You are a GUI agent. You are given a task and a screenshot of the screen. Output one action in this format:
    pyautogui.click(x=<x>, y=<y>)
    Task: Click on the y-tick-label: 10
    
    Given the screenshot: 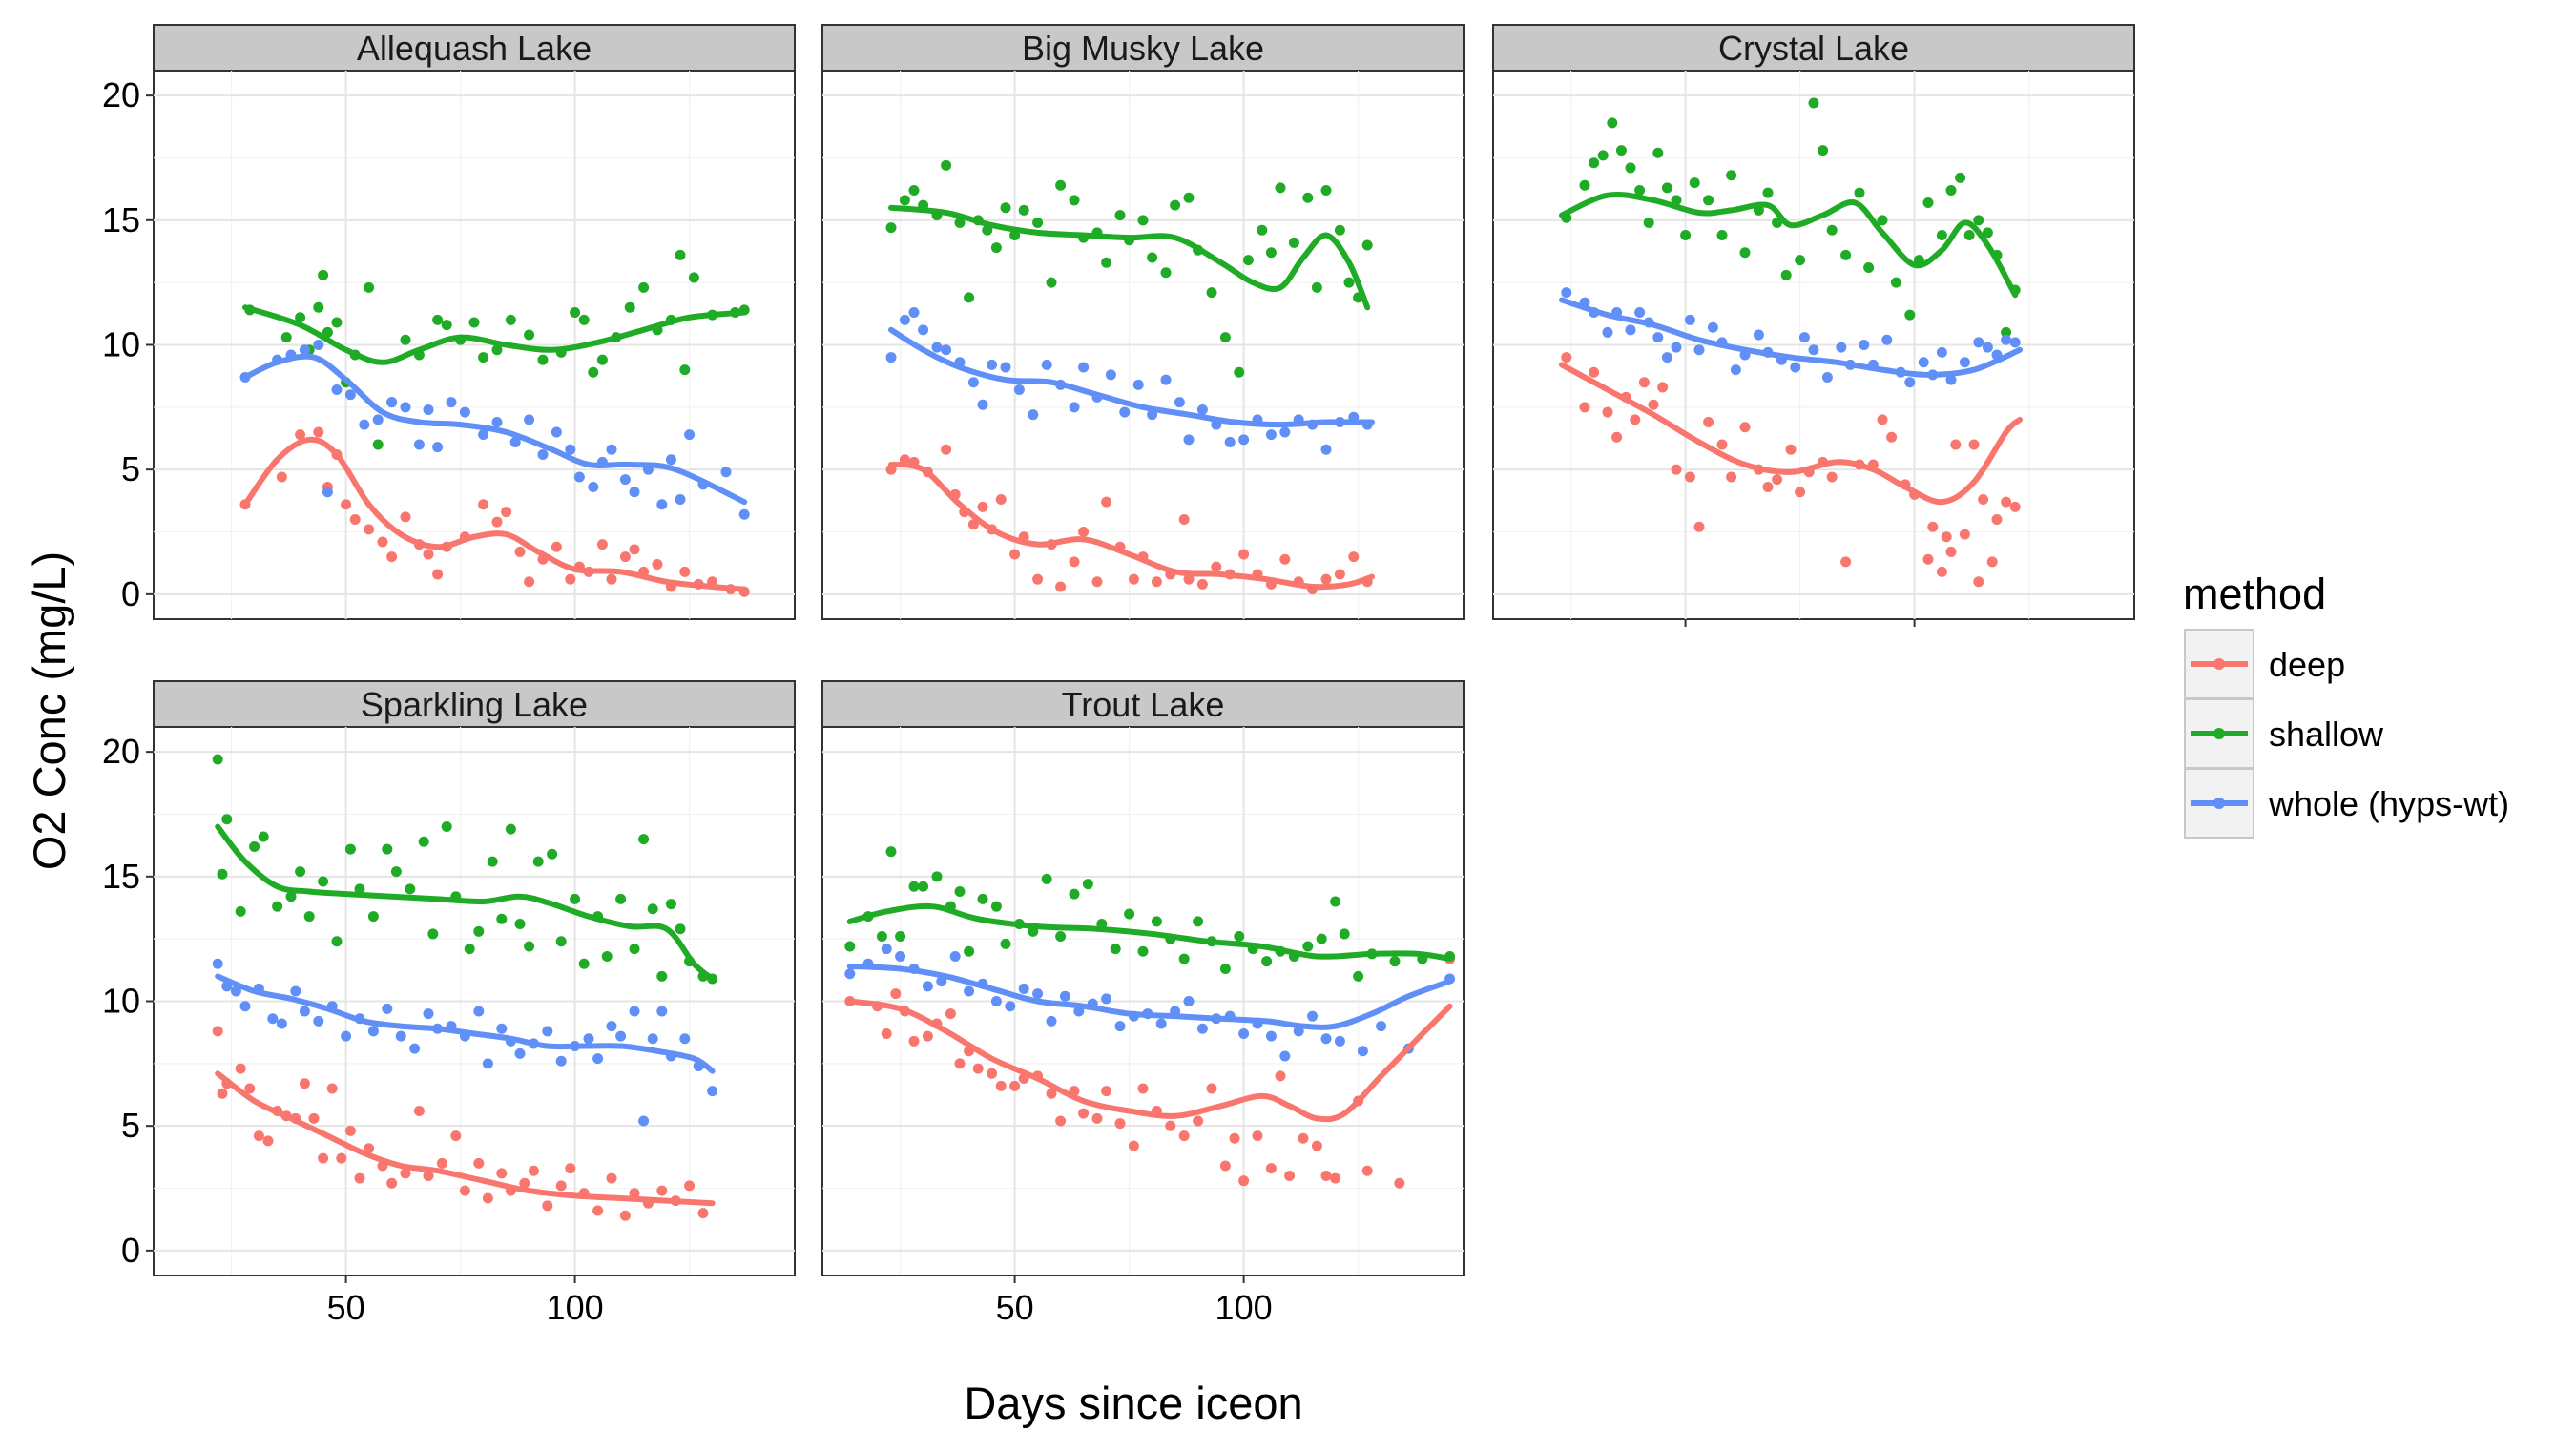 What is the action you would take?
    pyautogui.click(x=121, y=344)
    